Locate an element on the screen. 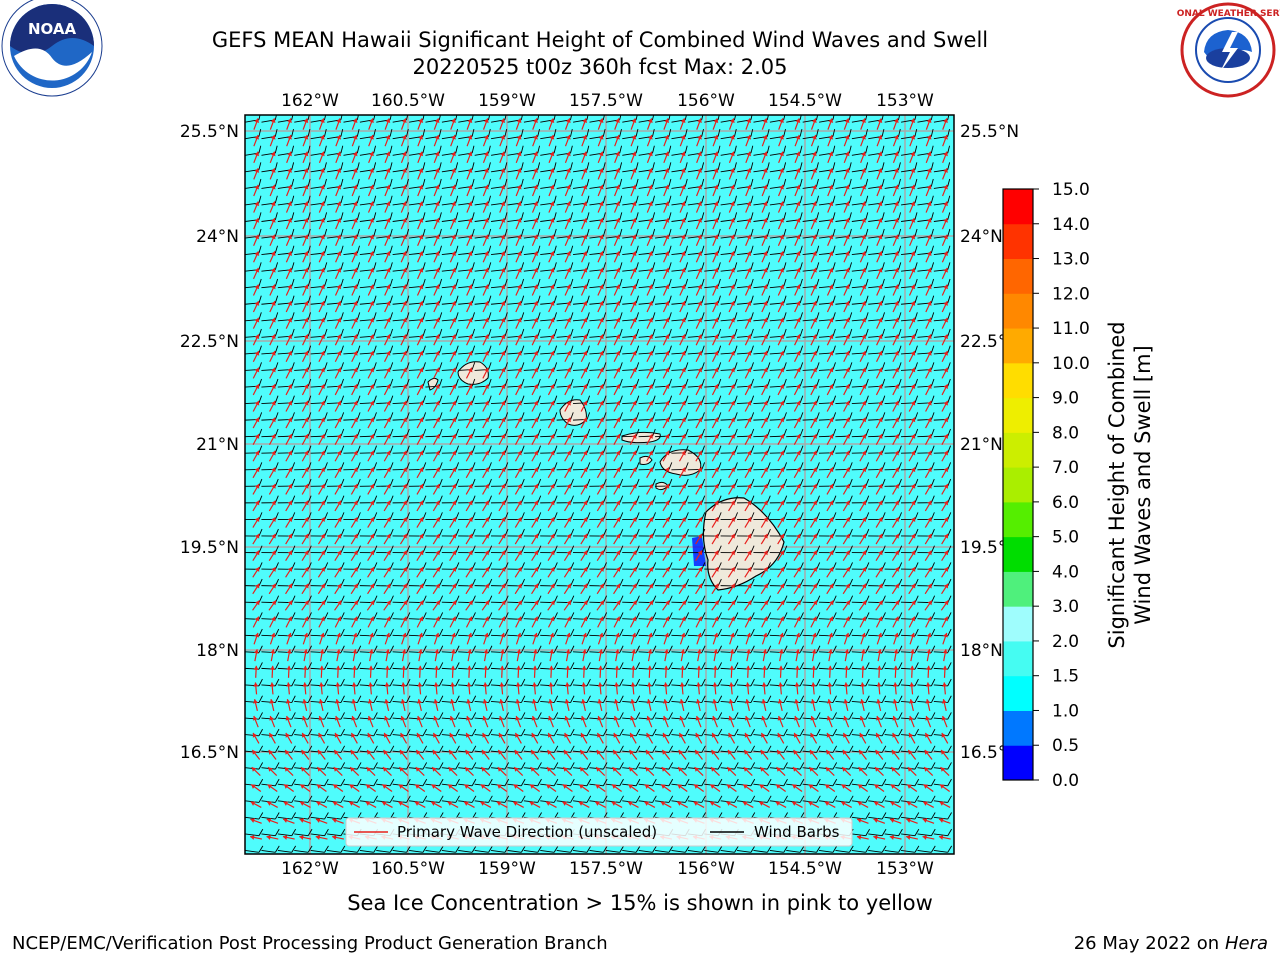  lon-tick-top: 153°W is located at coordinates (905, 101).